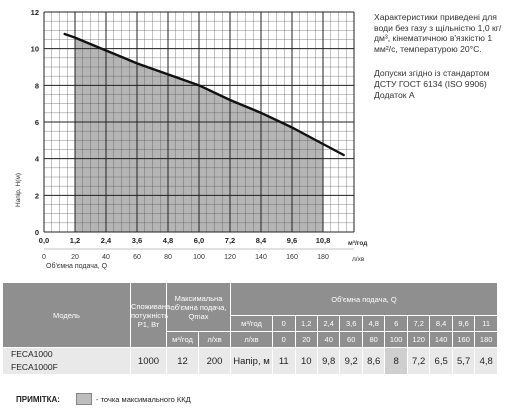 The width and height of the screenshot is (512, 410). Describe the element at coordinates (66, 361) in the screenshot. I see `table-cell-models: FECA1000 FECA1000F` at that location.